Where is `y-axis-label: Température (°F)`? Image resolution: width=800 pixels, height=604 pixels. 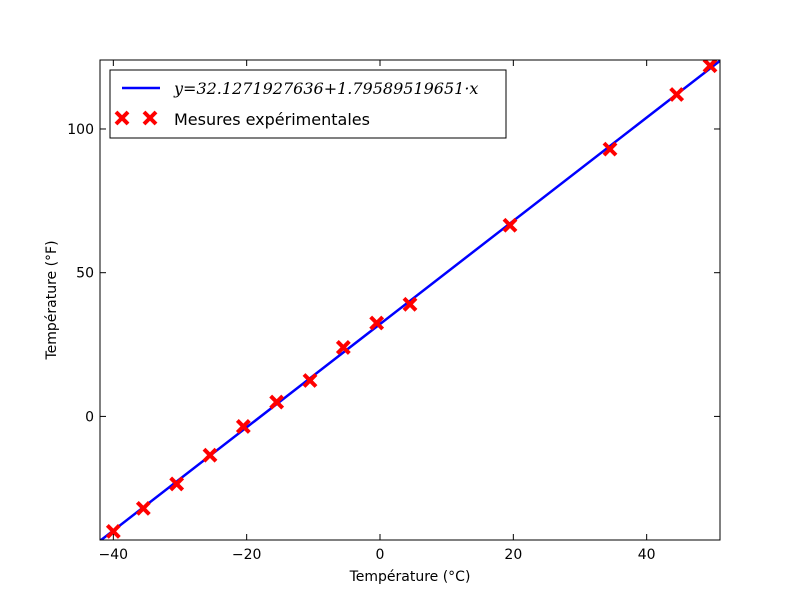 y-axis-label: Température (°F) is located at coordinates (52, 300).